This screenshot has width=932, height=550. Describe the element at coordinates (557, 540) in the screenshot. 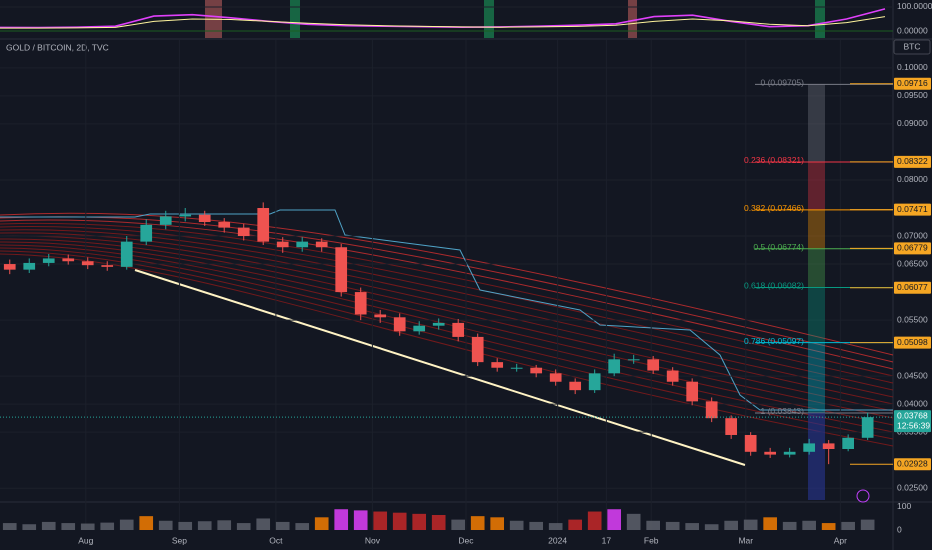

I see `x-tick-label: 2024` at that location.